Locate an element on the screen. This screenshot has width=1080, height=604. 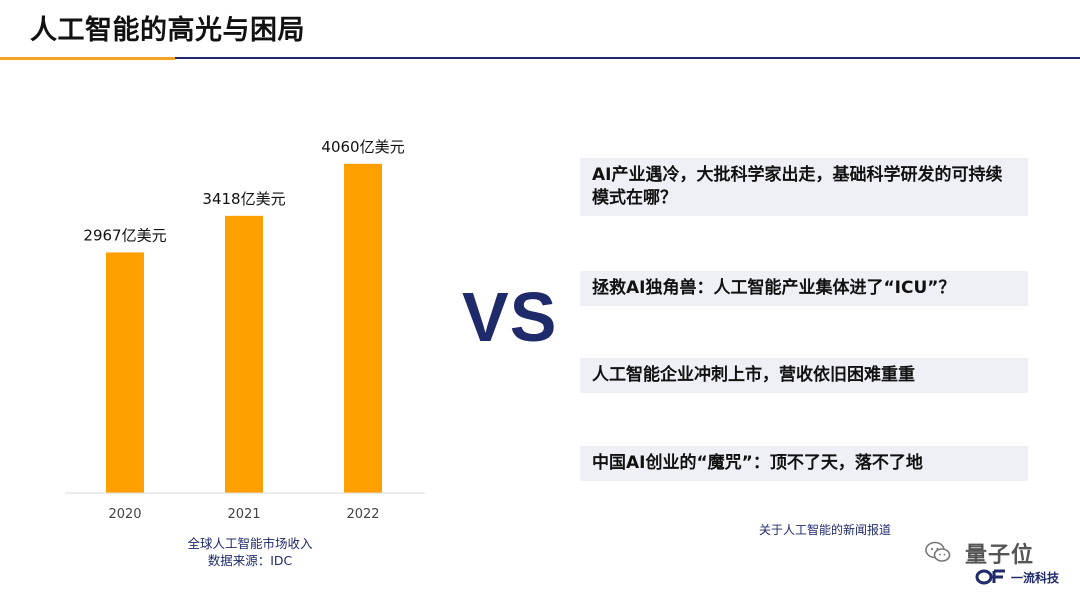
slide-title: 人工智能的高光与困局 is located at coordinates (167, 30).